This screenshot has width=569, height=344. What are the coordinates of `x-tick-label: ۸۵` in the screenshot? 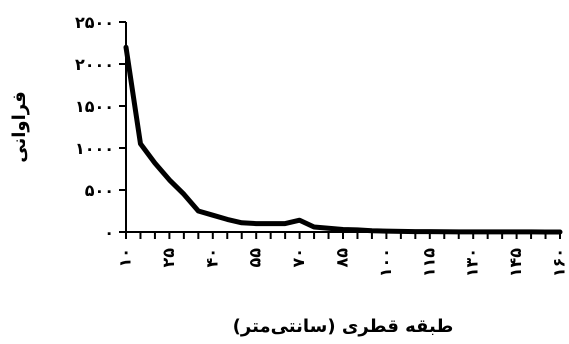 It's located at (342, 258).